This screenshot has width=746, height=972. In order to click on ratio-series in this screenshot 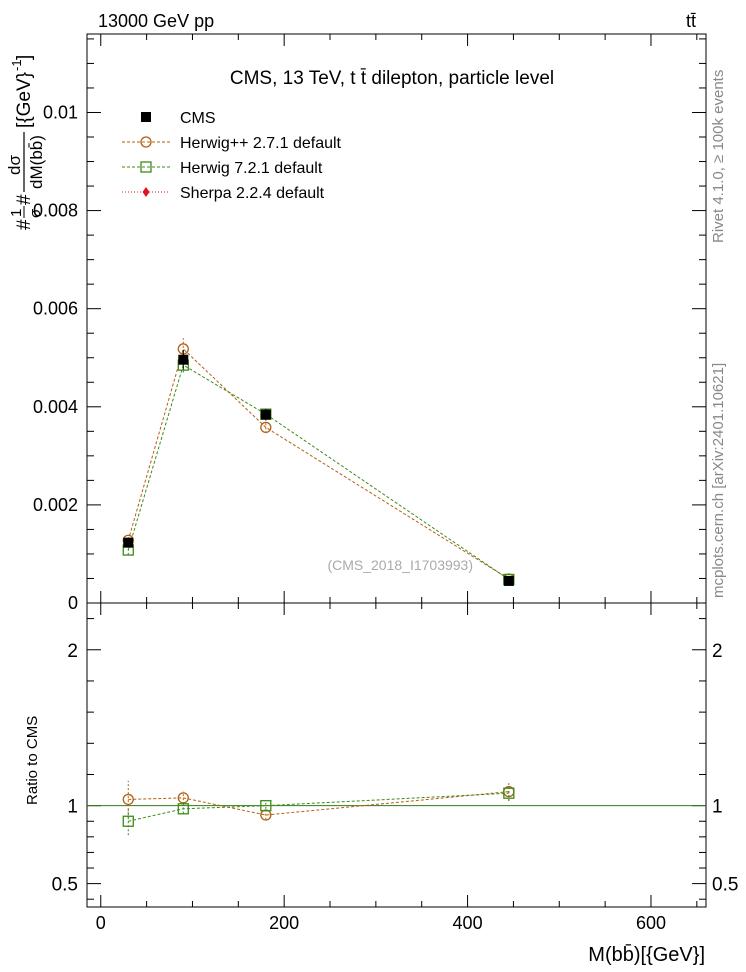, I will do `click(318, 808)`.